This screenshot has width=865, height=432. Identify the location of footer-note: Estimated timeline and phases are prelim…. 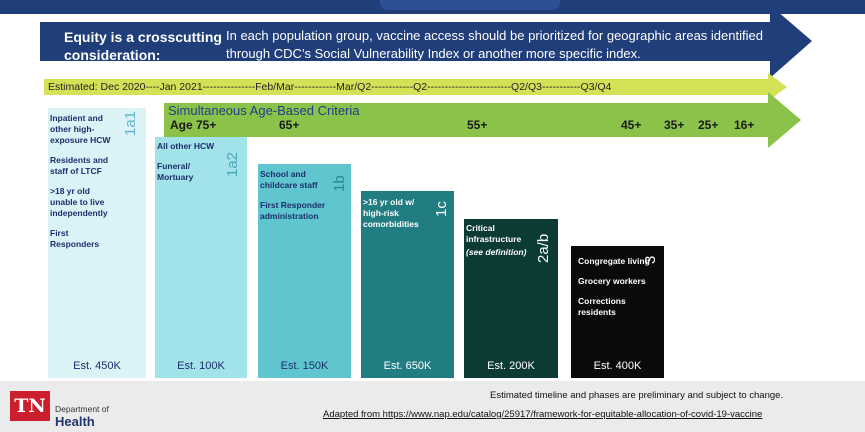
(637, 395).